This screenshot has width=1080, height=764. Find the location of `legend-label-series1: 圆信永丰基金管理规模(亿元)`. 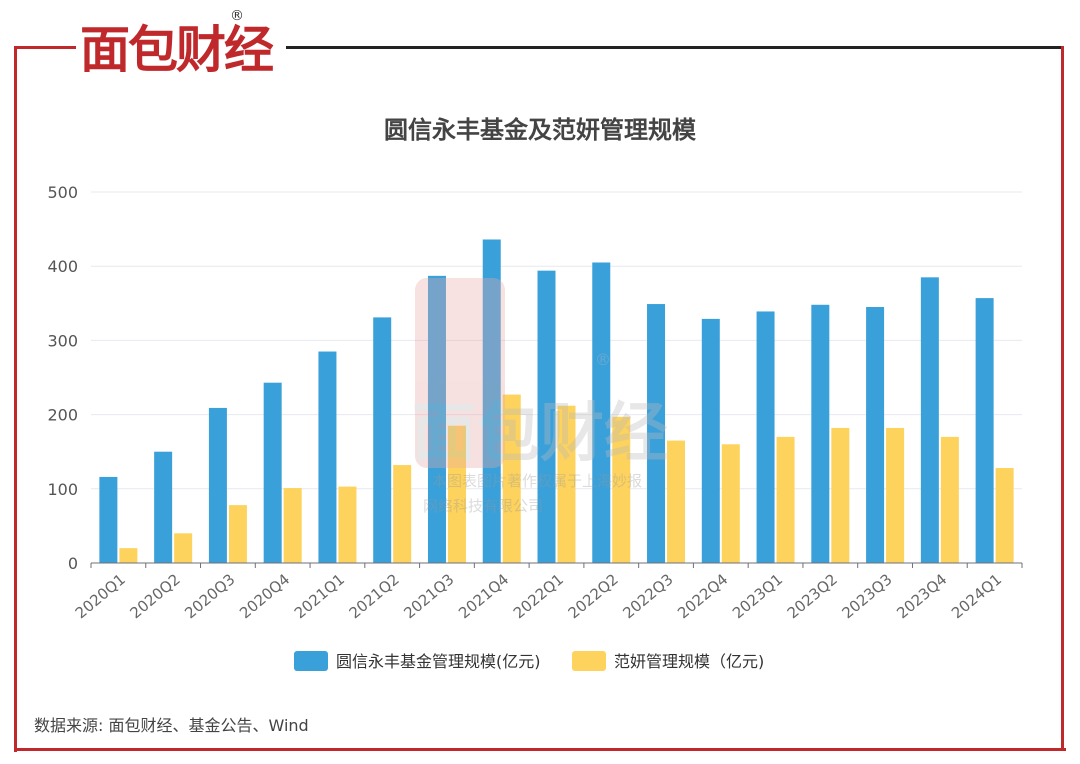

legend-label-series1: 圆信永丰基金管理规模(亿元) is located at coordinates (438, 661).